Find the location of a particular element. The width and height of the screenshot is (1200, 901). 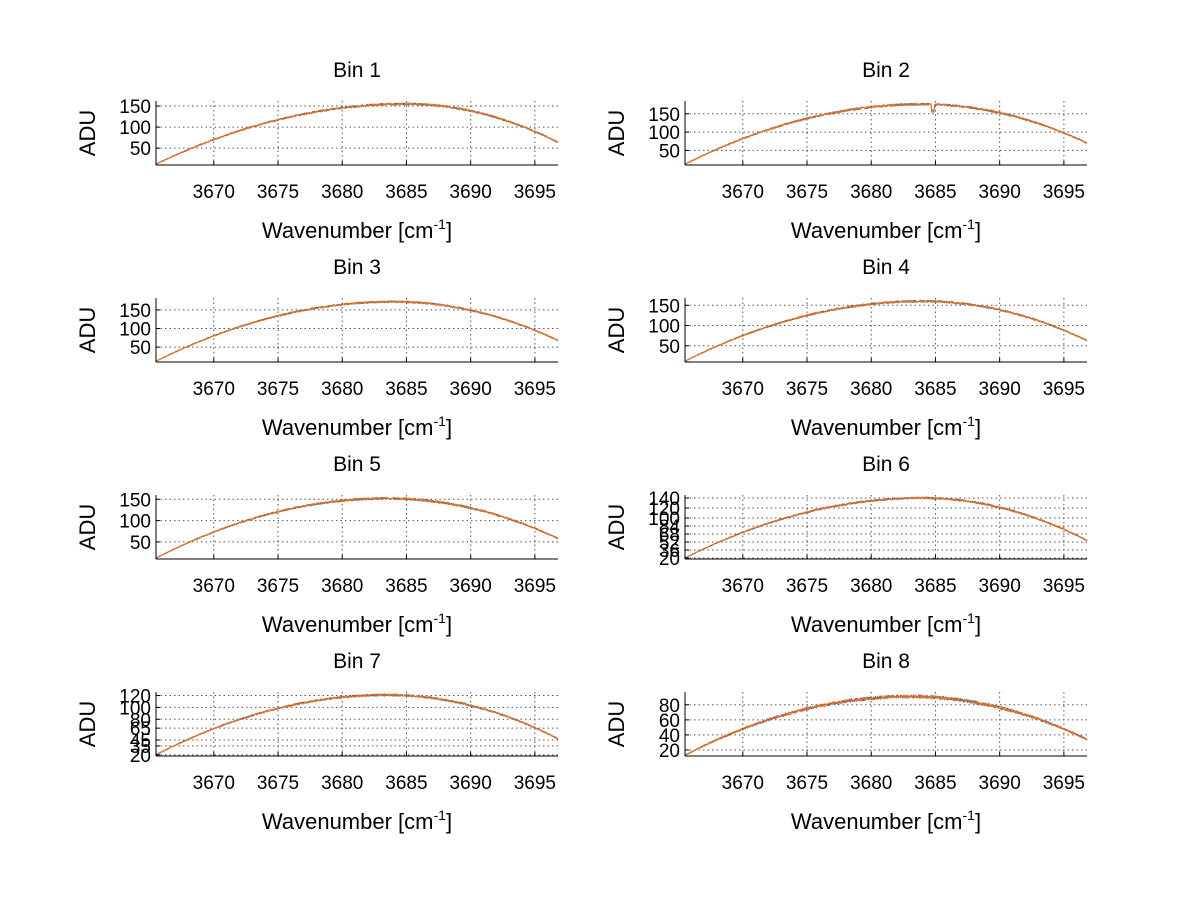

y-tick-label: 40 is located at coordinates (669, 736).